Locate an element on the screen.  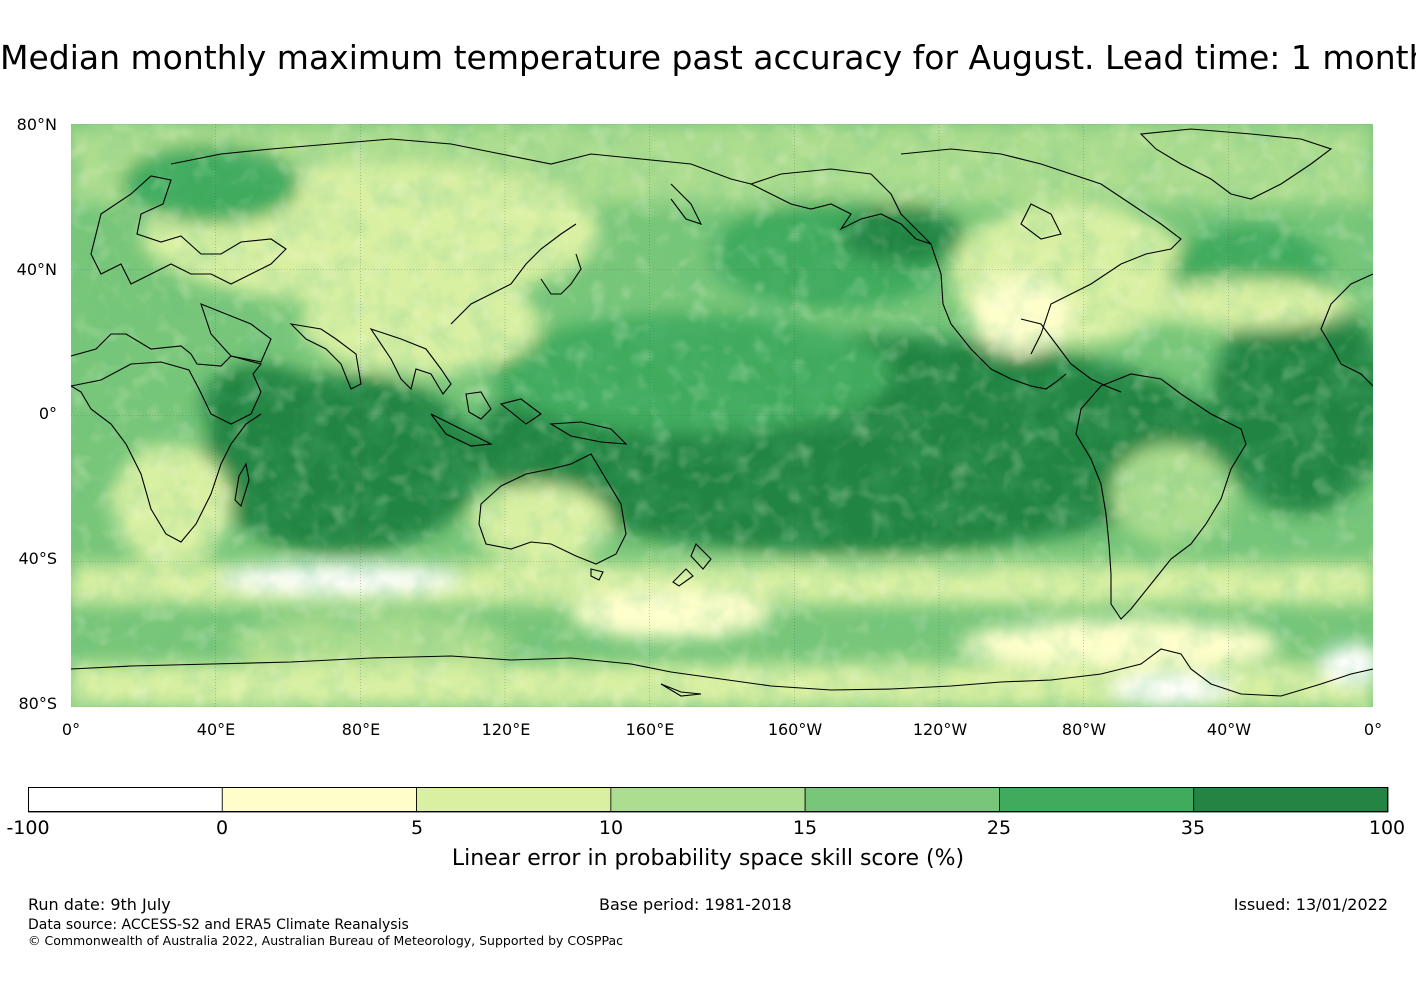
lon-label-160e: 160°E is located at coordinates (650, 729).